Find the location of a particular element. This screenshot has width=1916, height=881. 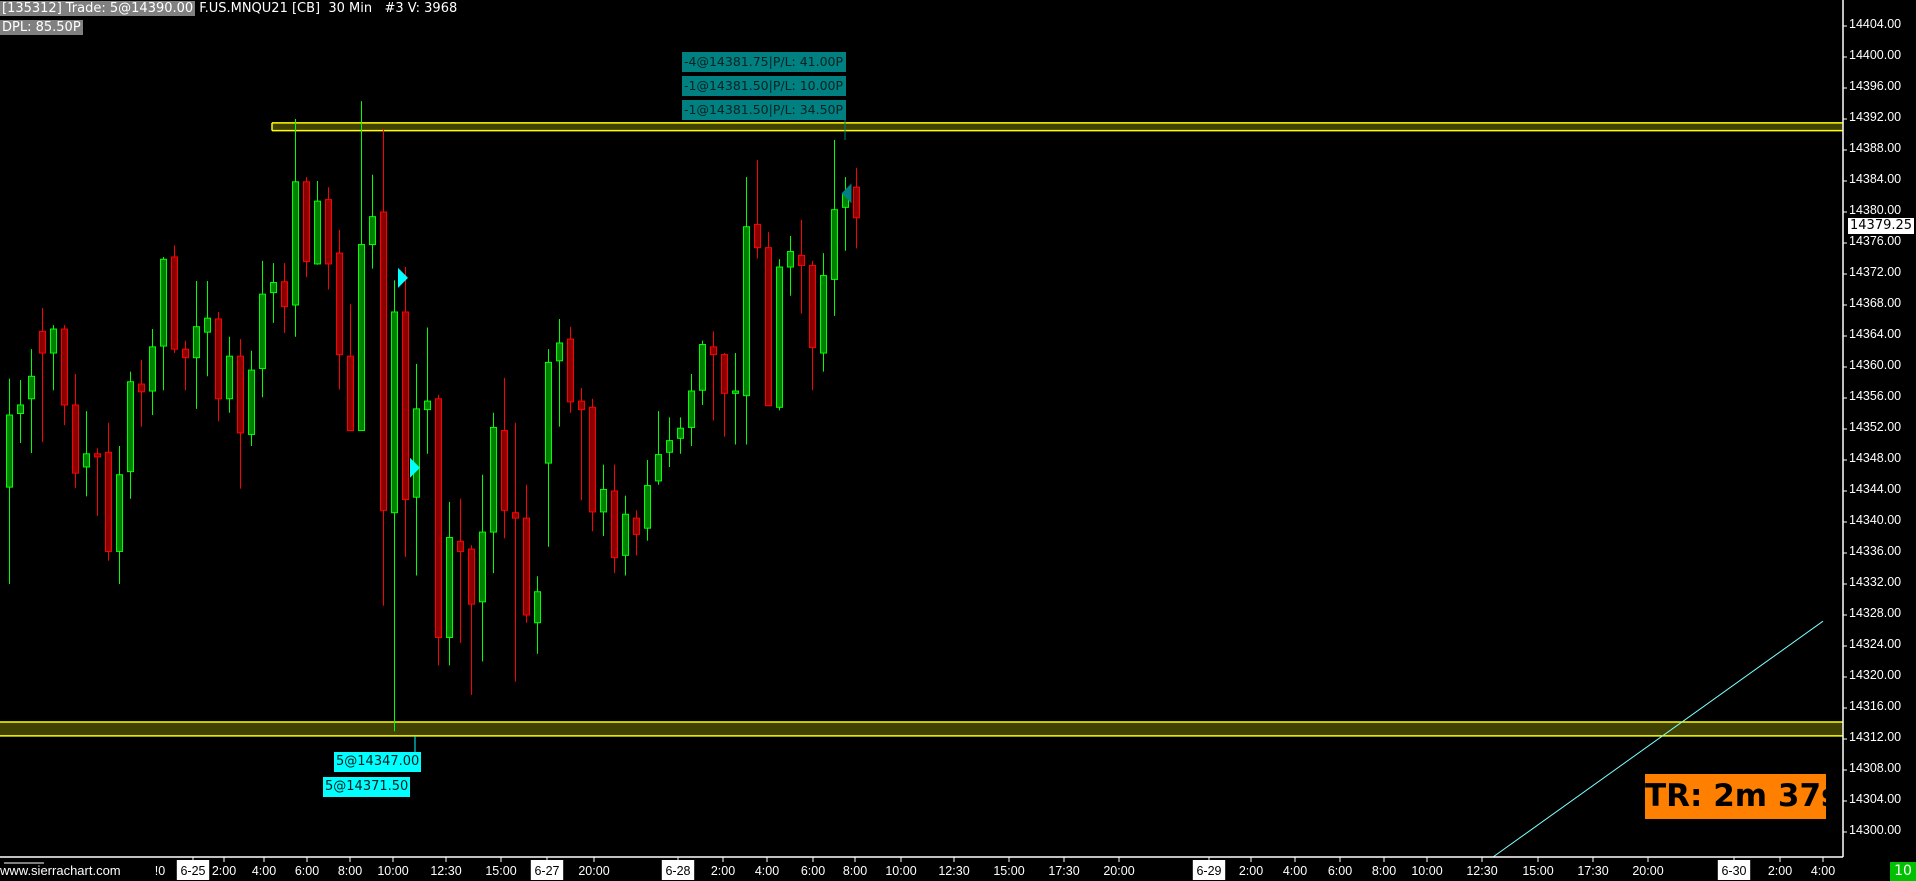

price-tick-label: 14364.00 is located at coordinates (1875, 334).